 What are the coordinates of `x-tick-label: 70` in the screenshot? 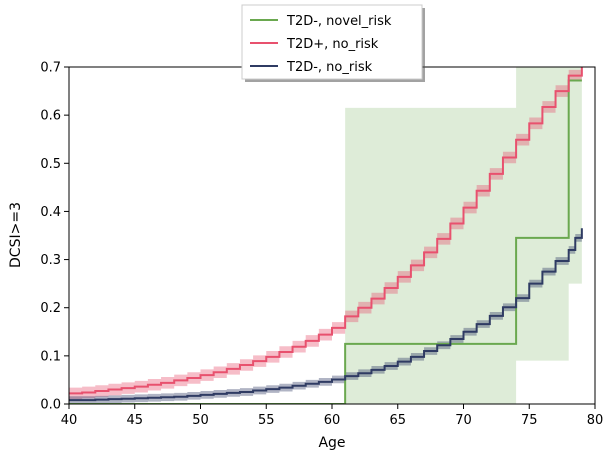 It's located at (463, 420).